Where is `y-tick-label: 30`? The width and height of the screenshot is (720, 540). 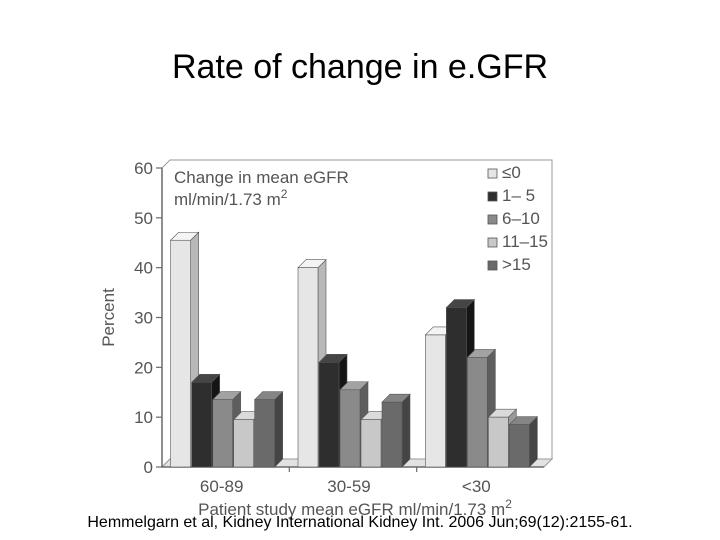
y-tick-label: 30 is located at coordinates (143, 318).